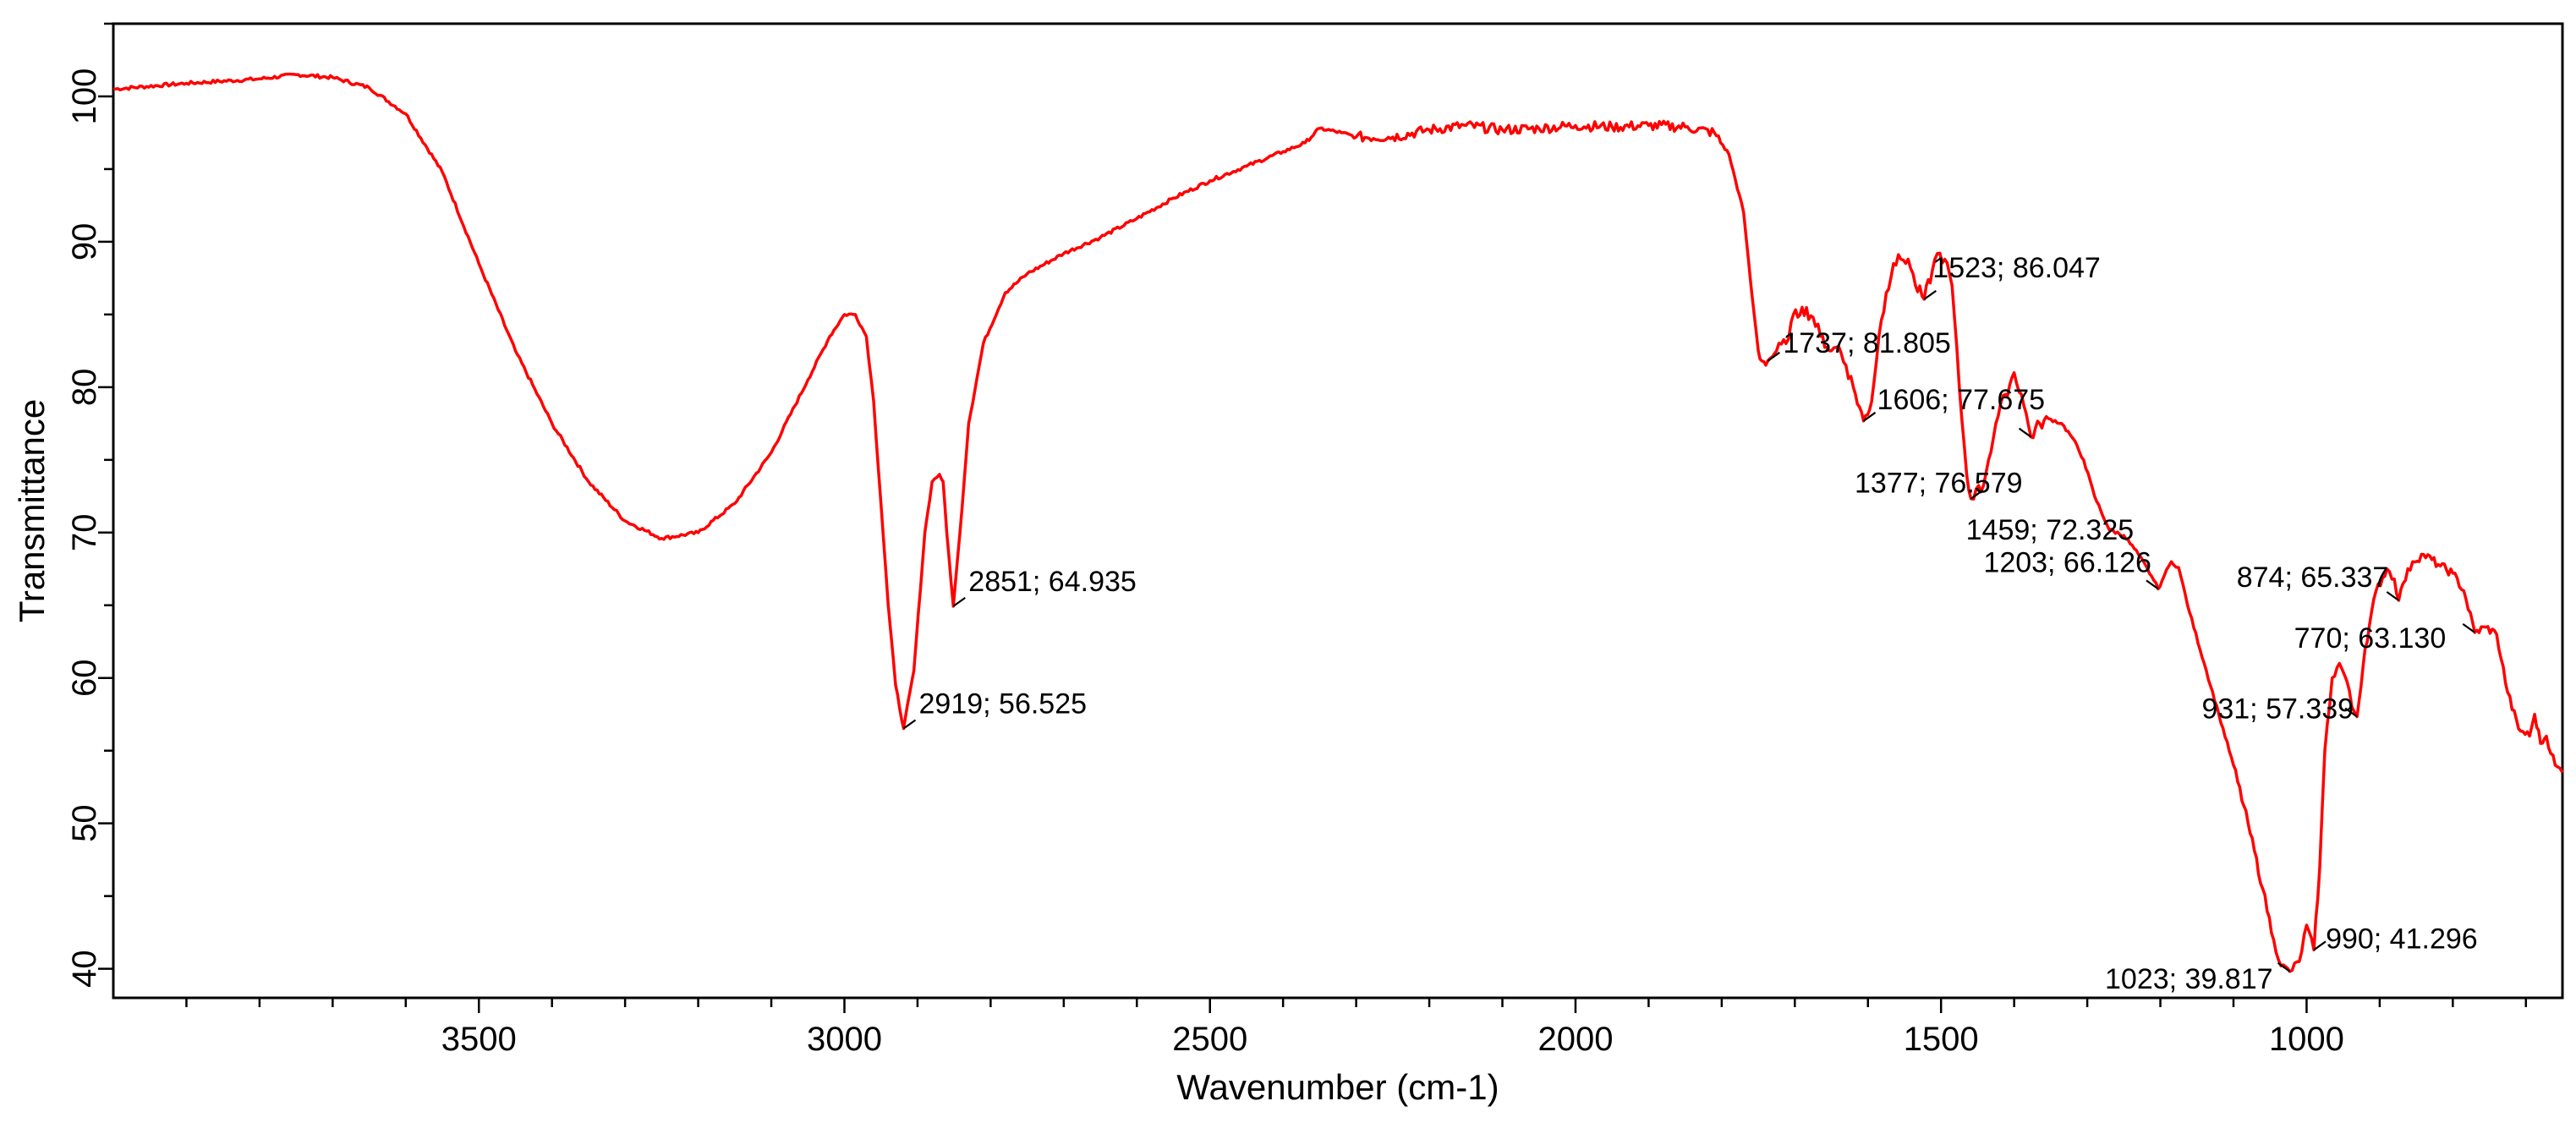 The width and height of the screenshot is (2576, 1123). Describe the element at coordinates (479, 1039) in the screenshot. I see `x-tick-label: 3500` at that location.